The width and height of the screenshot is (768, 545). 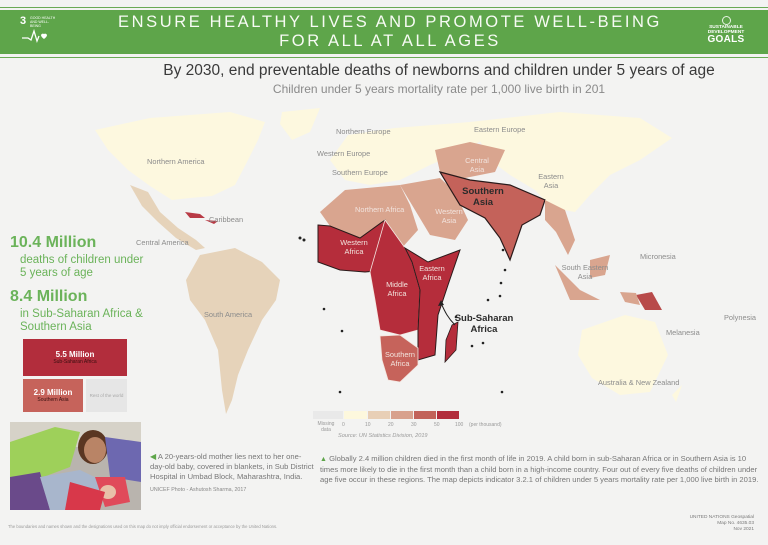 I want to click on label-western-europe: Western Europe, so click(x=344, y=153).